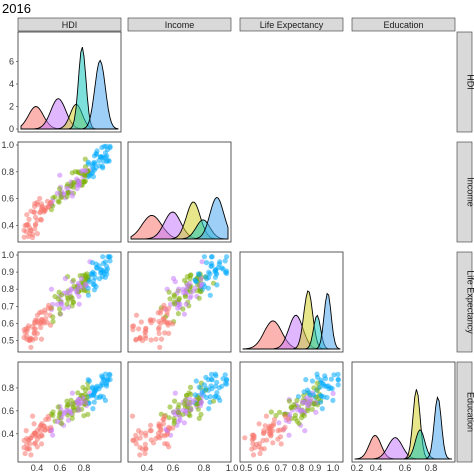 The width and height of the screenshot is (474, 474). What do you see at coordinates (11, 129) in the screenshot?
I see `y-tick-label: 0` at bounding box center [11, 129].